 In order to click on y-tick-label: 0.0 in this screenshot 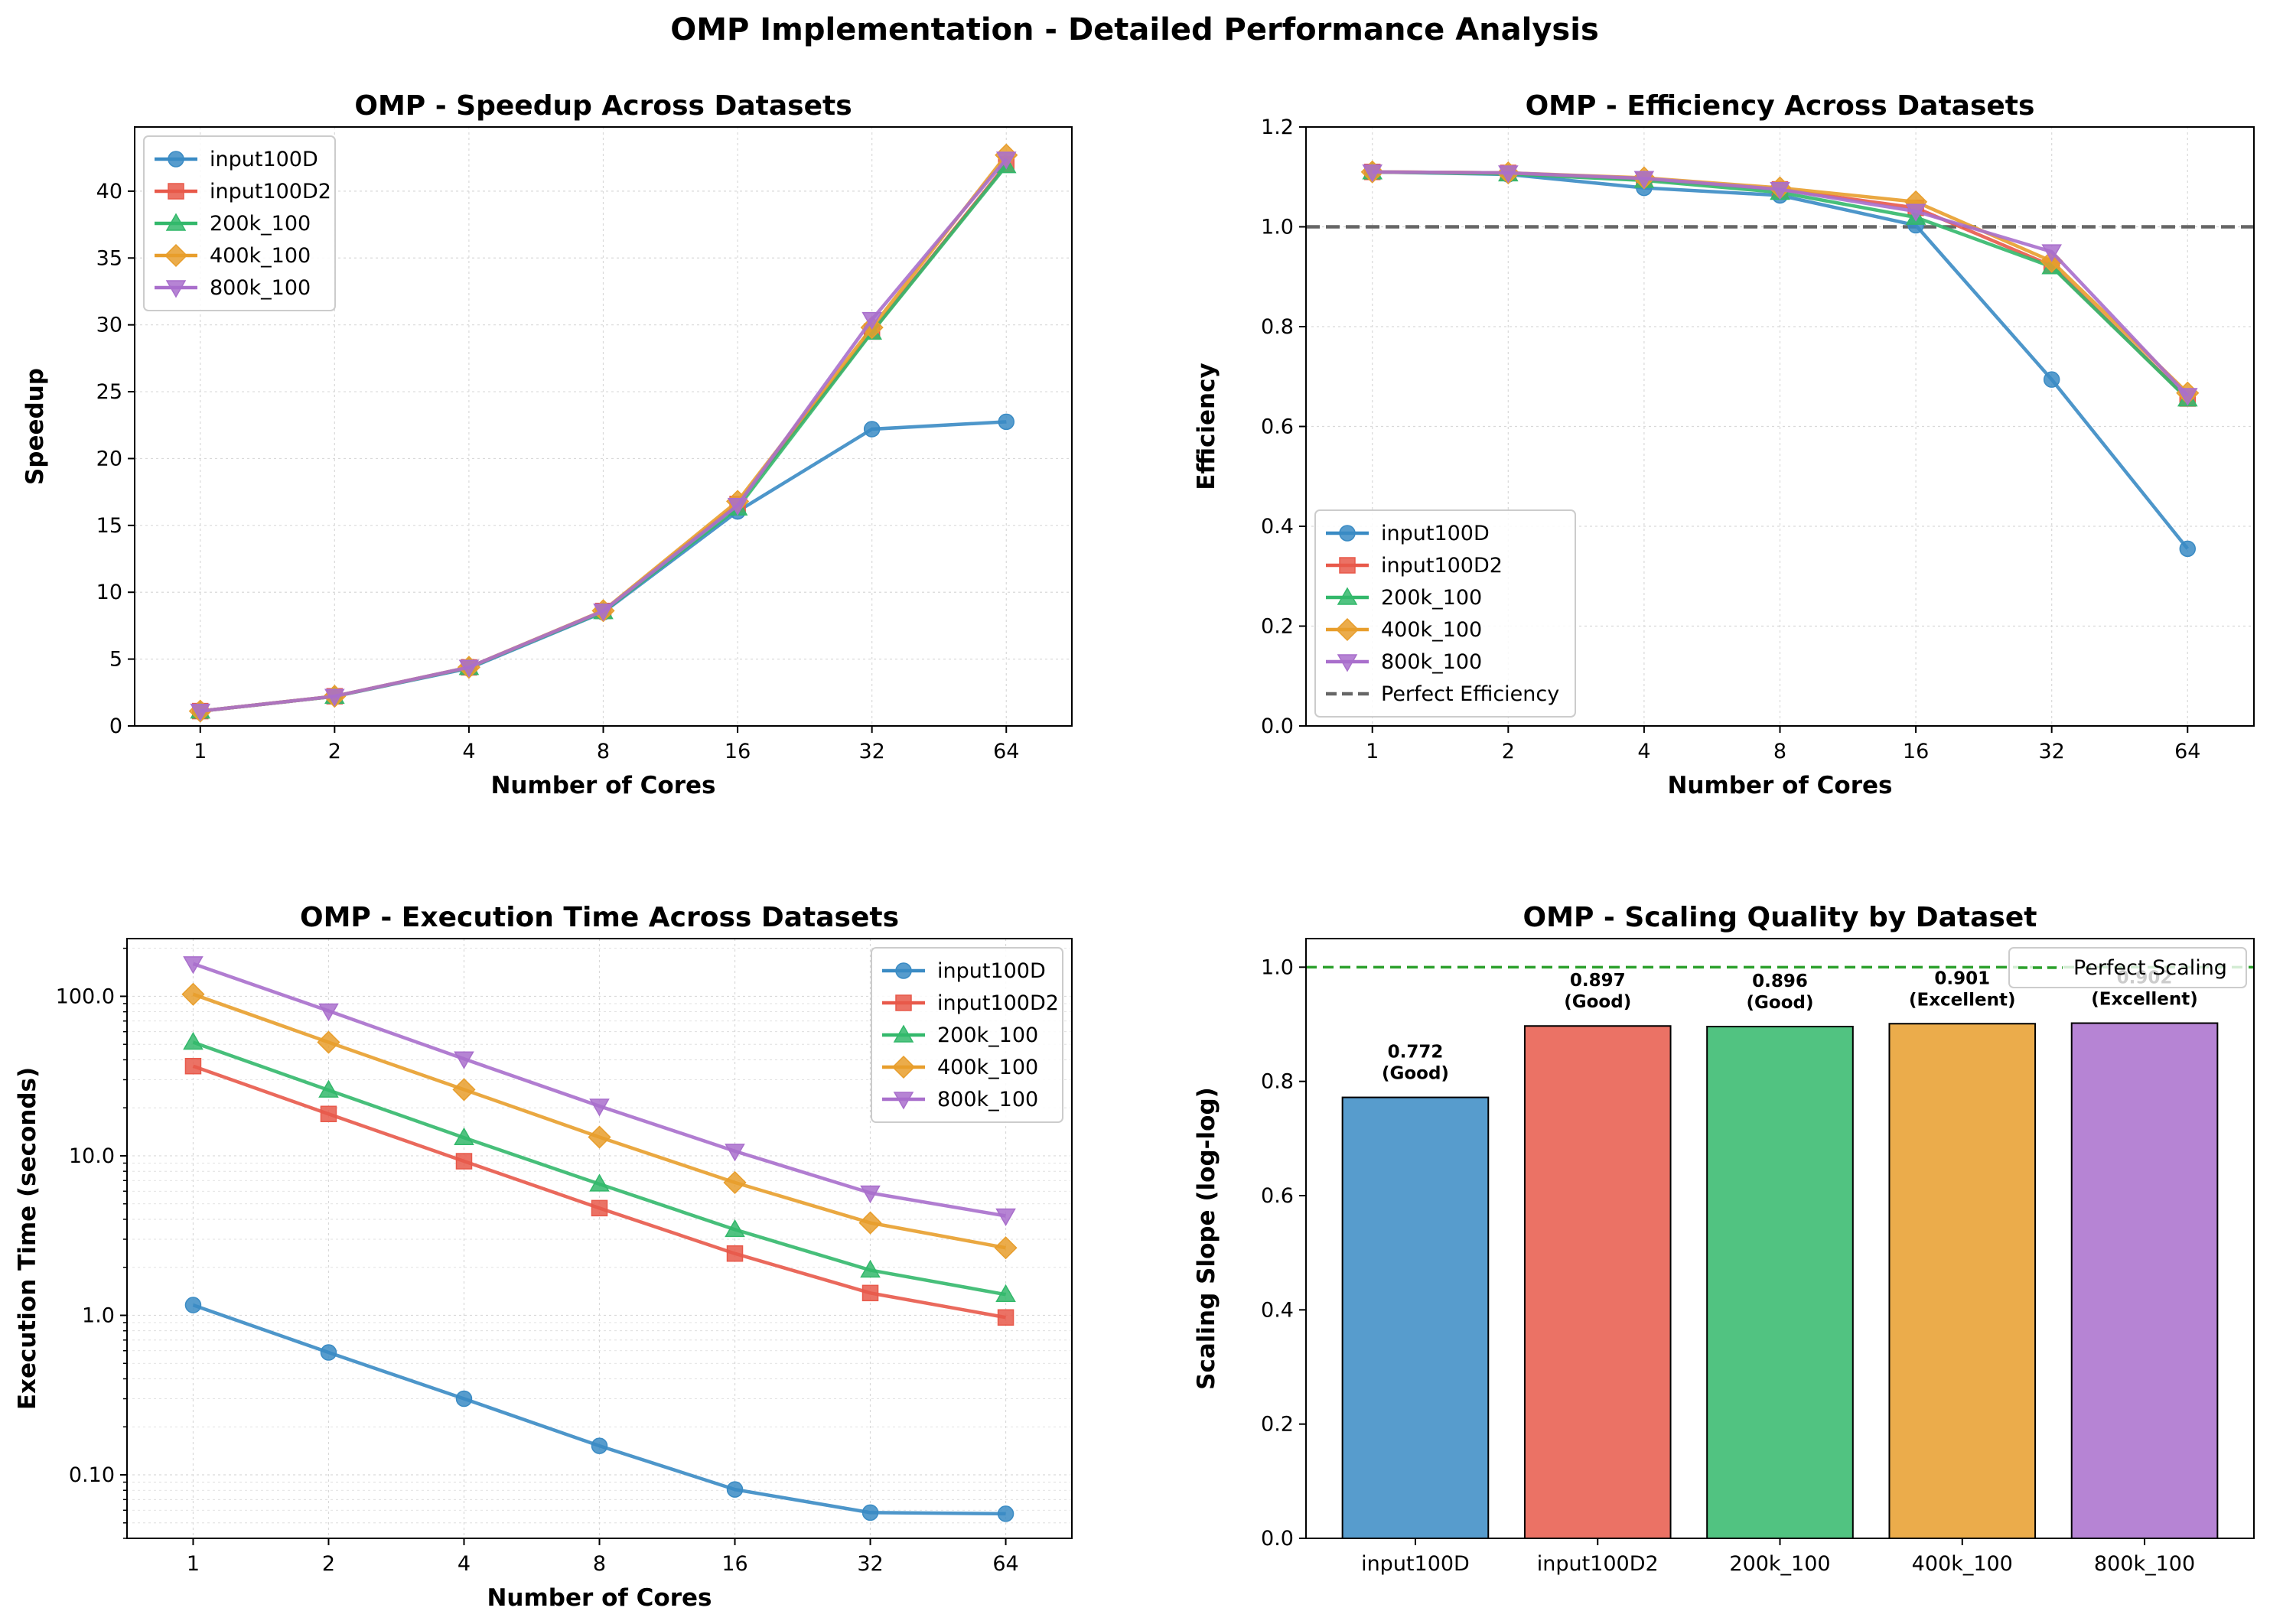, I will do `click(1277, 1539)`.